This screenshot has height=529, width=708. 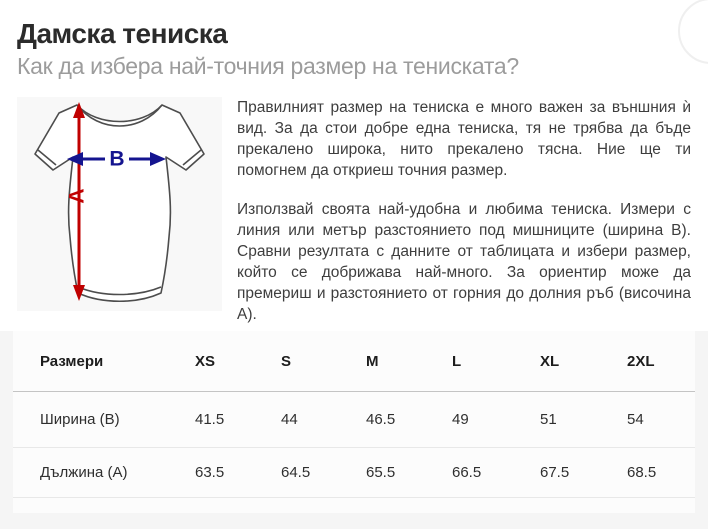 What do you see at coordinates (583, 361) in the screenshot?
I see `header-xl: XL` at bounding box center [583, 361].